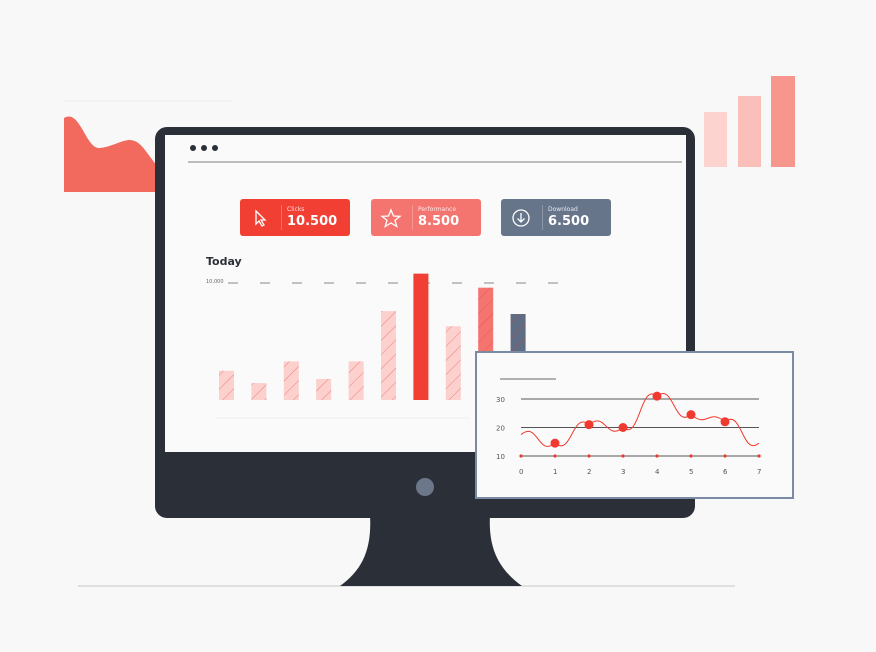 The image size is (876, 652). I want to click on y-tick-label: 10, so click(500, 457).